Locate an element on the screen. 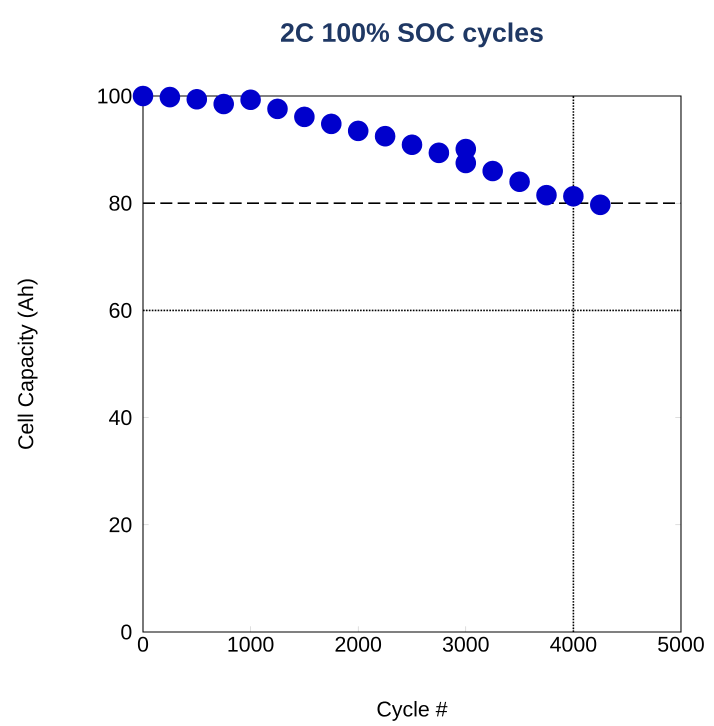 The height and width of the screenshot is (726, 714). x-axis-title: Cycle # is located at coordinates (413, 710).